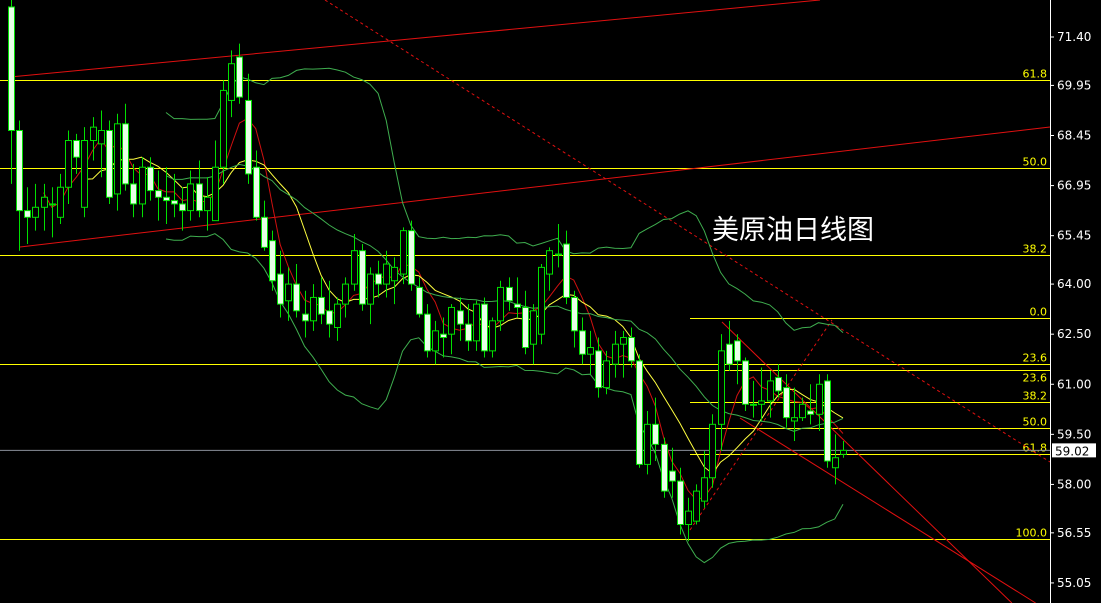 This screenshot has width=1101, height=603. Describe the element at coordinates (1074, 37) in the screenshot. I see `axis-tick-label: 71.40` at that location.